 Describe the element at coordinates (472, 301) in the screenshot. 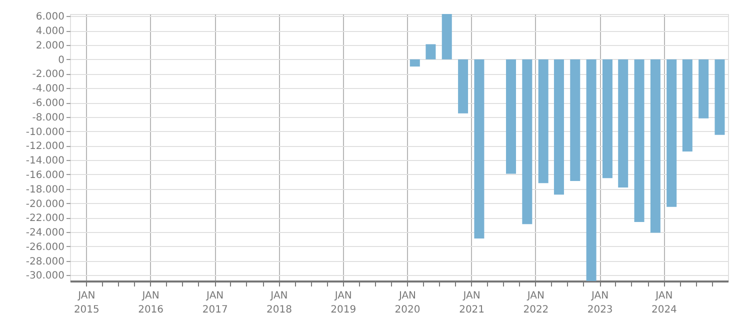

I see `x-tick-label: JAN 2021` at that location.